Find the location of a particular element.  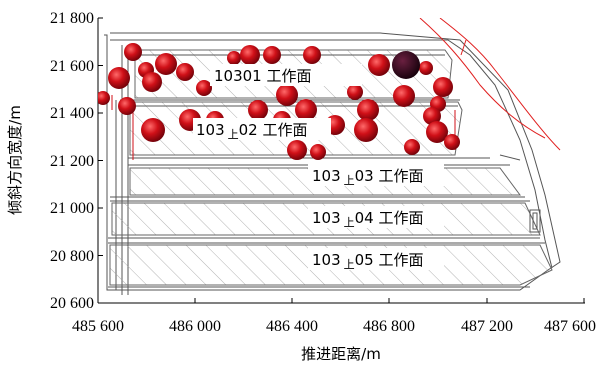

x-tick-marks is located at coordinates (341, 300).